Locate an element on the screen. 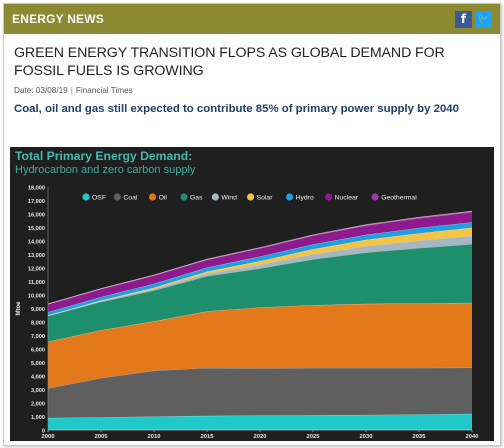 The height and width of the screenshot is (448, 504). legend-swatch-coal is located at coordinates (117, 197).